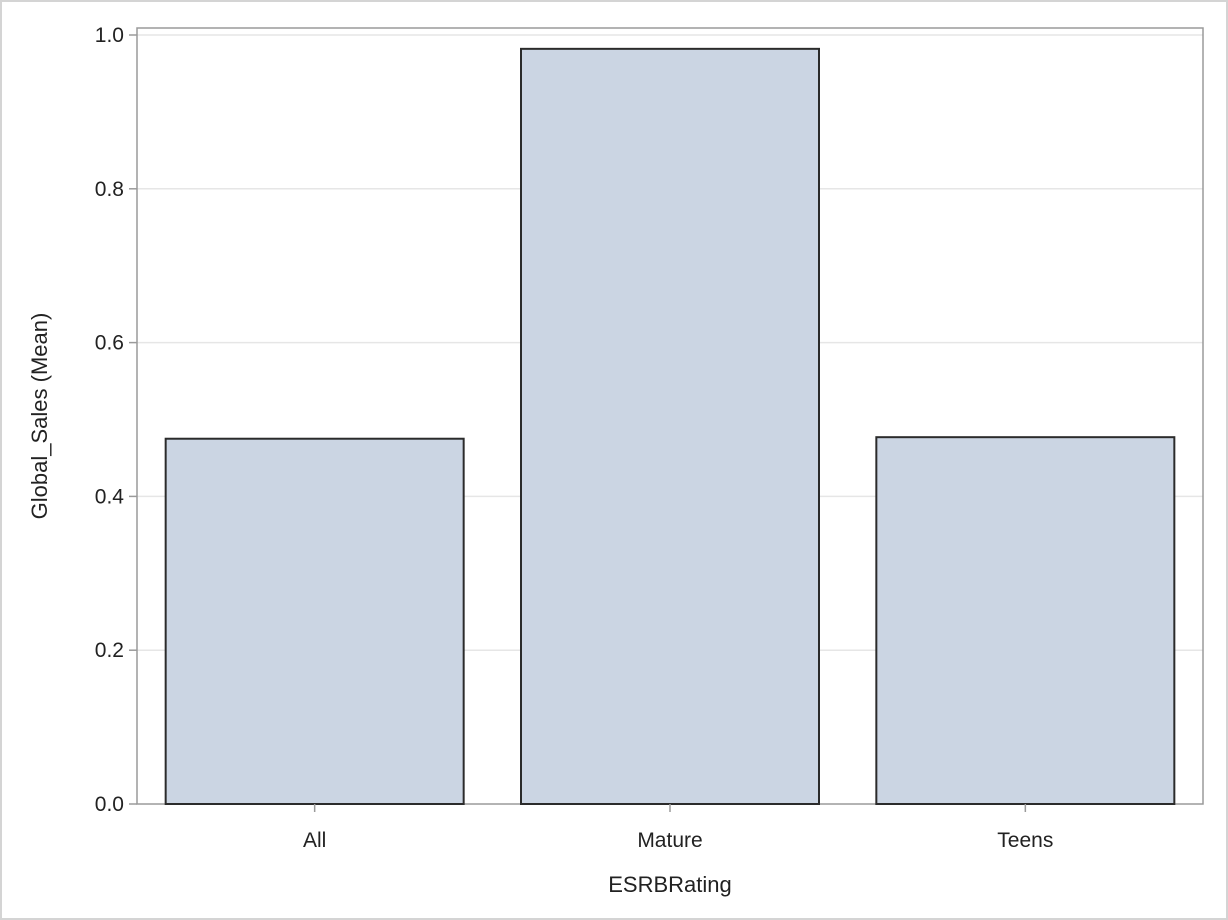 The height and width of the screenshot is (920, 1228). Describe the element at coordinates (109, 650) in the screenshot. I see `y-tick-label: 0.2` at that location.